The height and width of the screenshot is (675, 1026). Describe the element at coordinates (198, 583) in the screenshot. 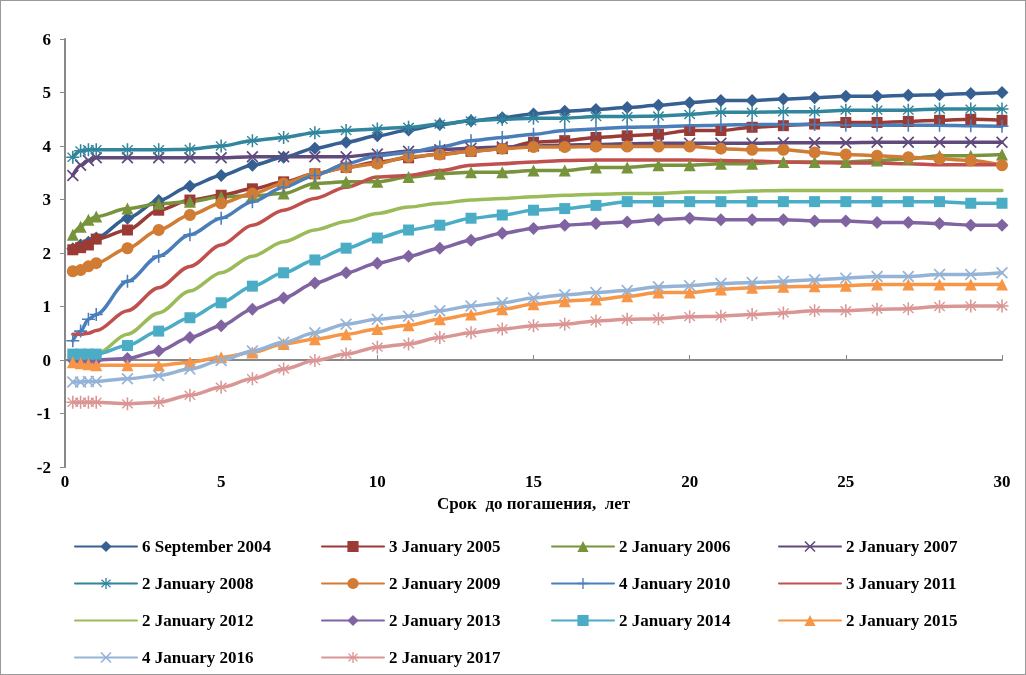

I see `legend-label: 2 January 2008` at that location.